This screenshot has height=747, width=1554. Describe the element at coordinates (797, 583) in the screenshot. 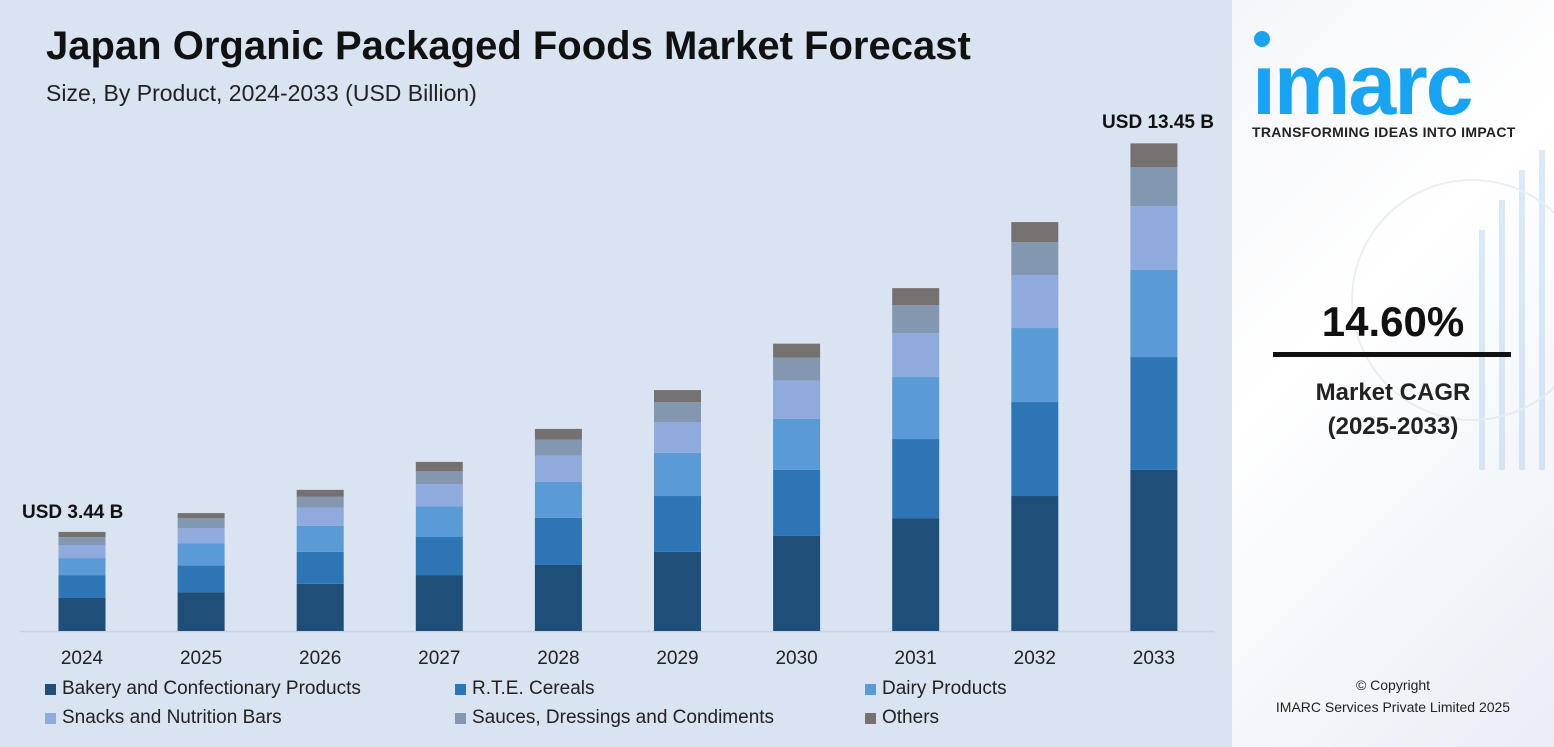

I see `bar-segment-2030-s0` at that location.